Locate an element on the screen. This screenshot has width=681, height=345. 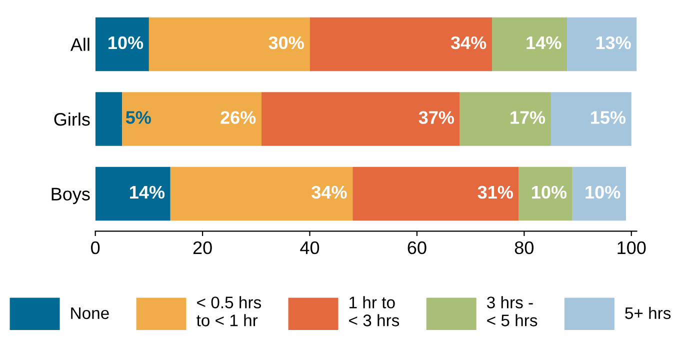
text: 5% is located at coordinates (138, 117).